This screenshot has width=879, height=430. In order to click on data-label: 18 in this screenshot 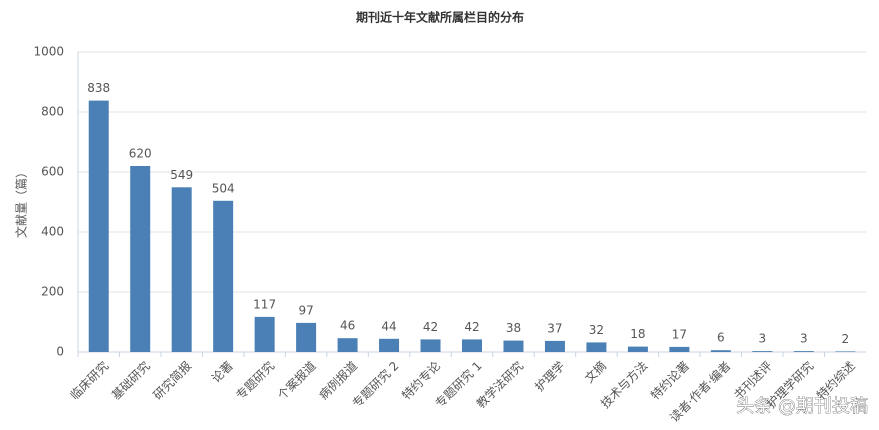, I will do `click(637, 334)`.